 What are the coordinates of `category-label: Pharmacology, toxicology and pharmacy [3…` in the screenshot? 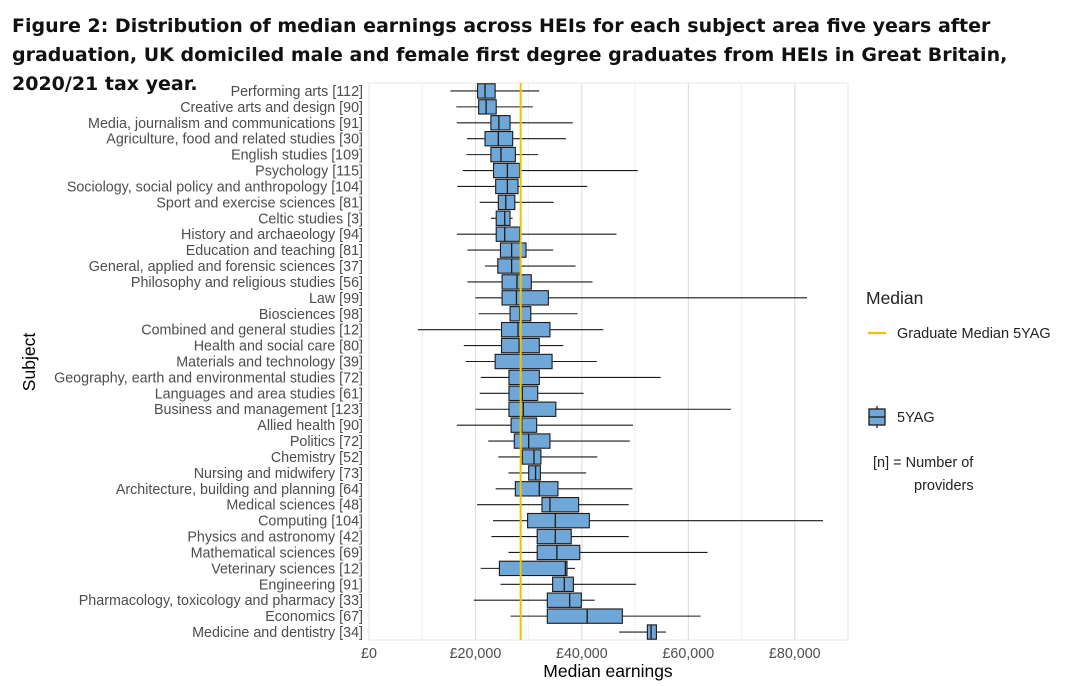 It's located at (221, 601).